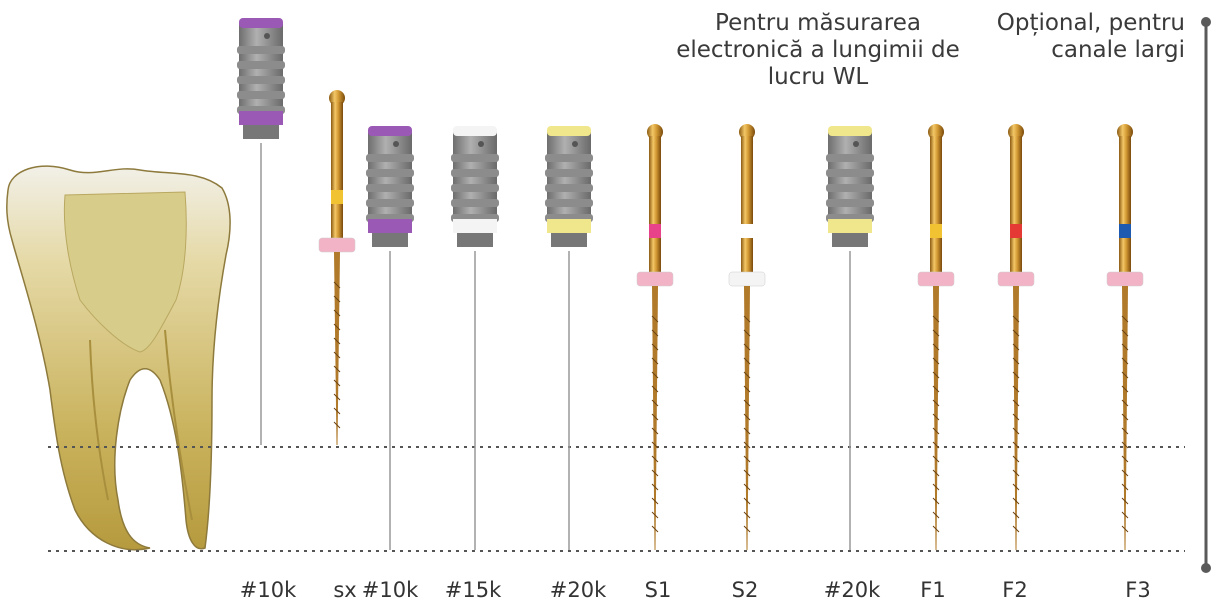 The height and width of the screenshot is (603, 1214). What do you see at coordinates (1138, 590) in the screenshot?
I see `label-f3: F3` at bounding box center [1138, 590].